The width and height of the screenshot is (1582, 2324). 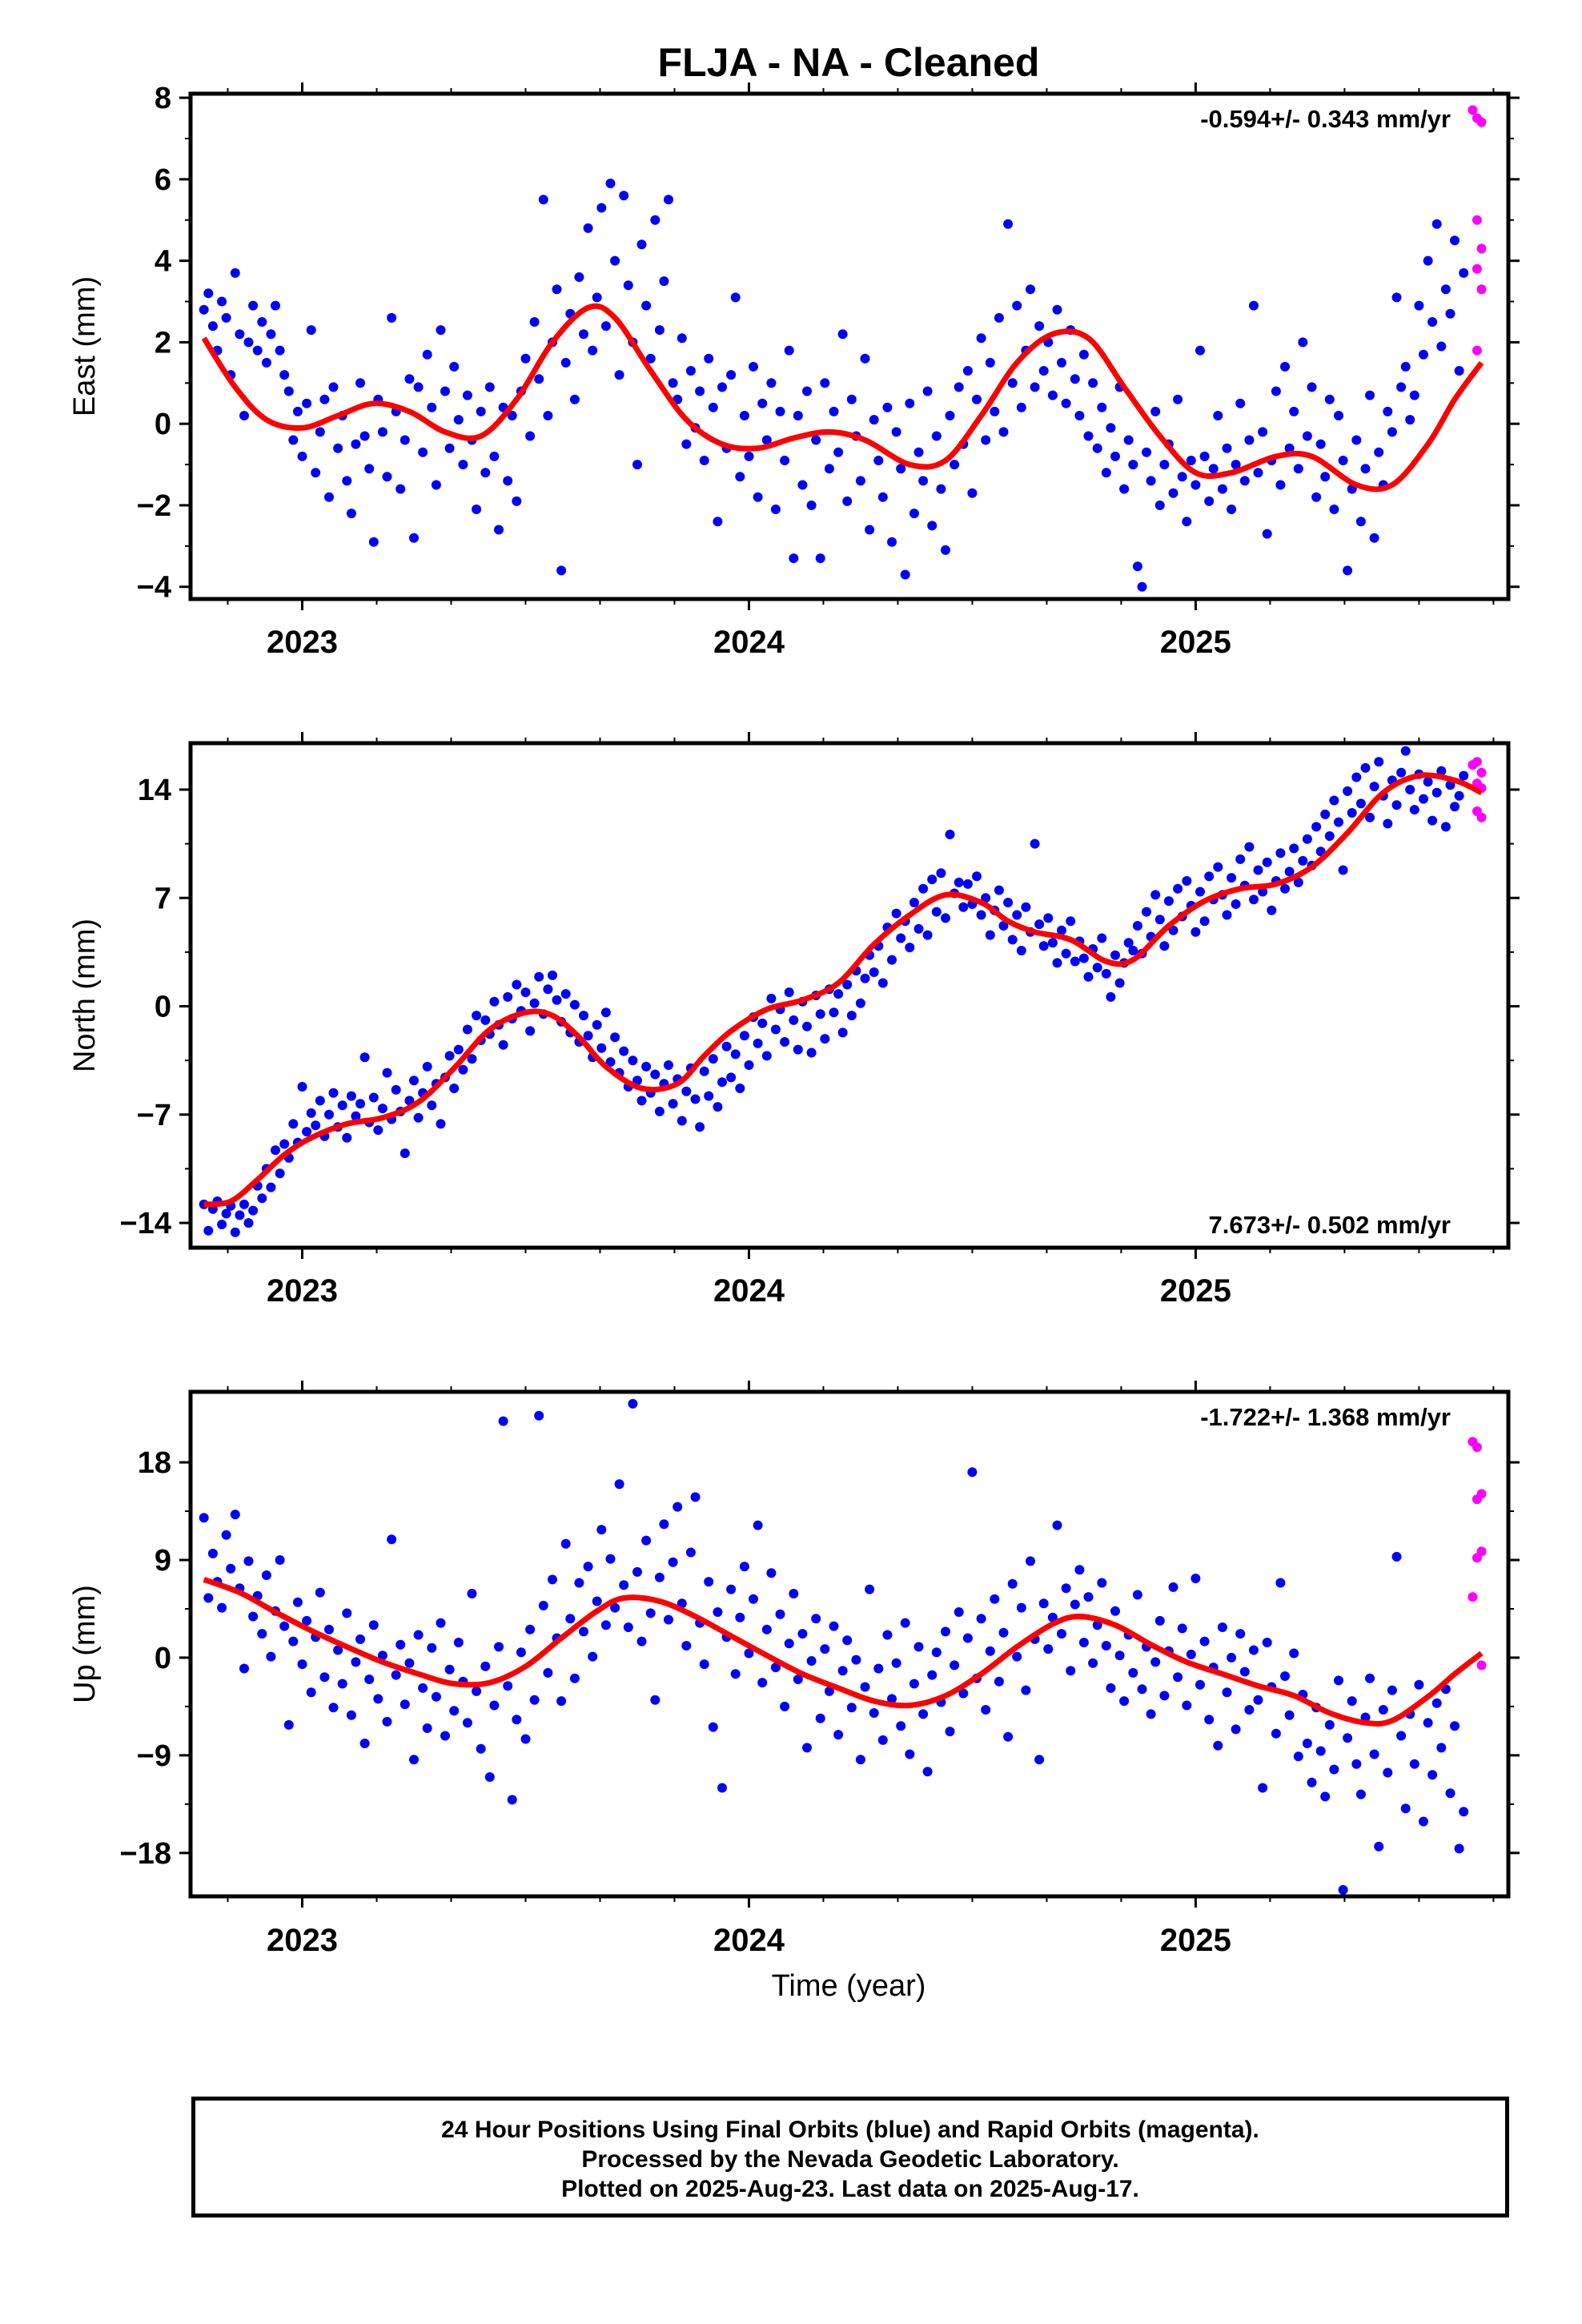 What do you see at coordinates (145, 1854) in the screenshot?
I see `y-tick-label: −18` at bounding box center [145, 1854].